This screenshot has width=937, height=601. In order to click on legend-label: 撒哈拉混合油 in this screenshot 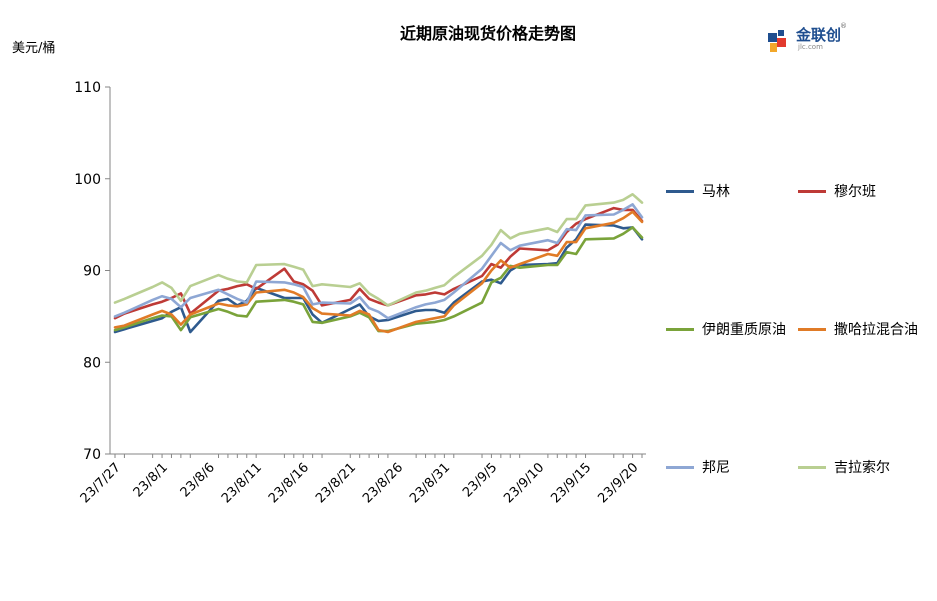, I will do `click(876, 330)`.